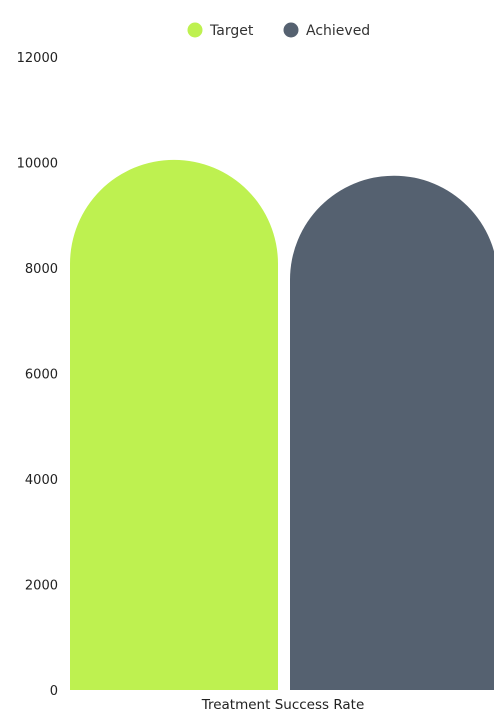 This screenshot has width=494, height=711. What do you see at coordinates (195, 30) in the screenshot?
I see `legend-swatch-target` at bounding box center [195, 30].